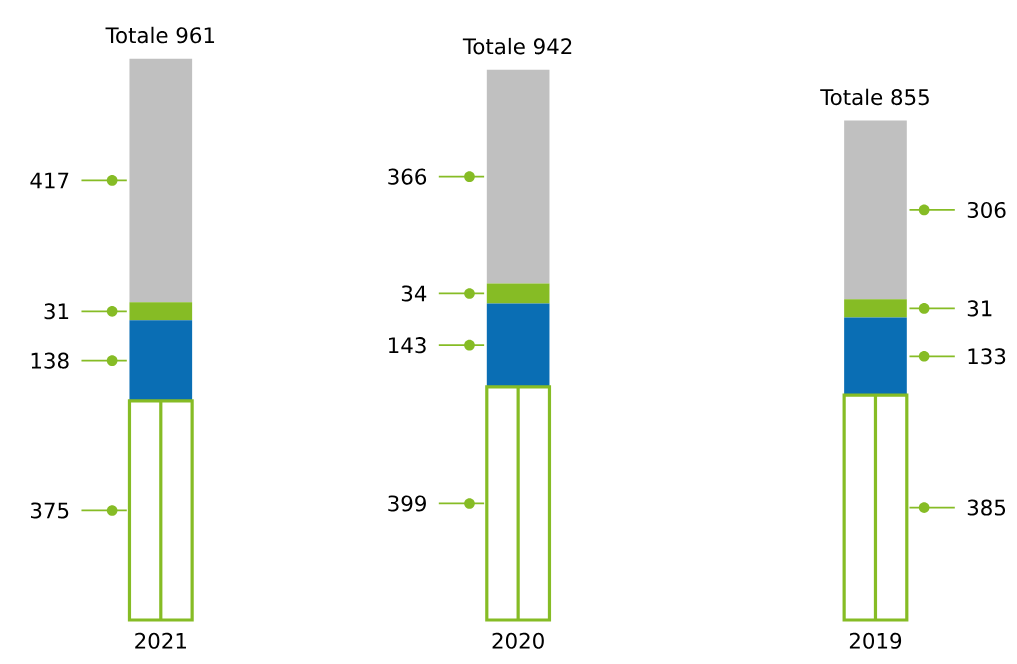  What do you see at coordinates (518, 640) in the screenshot?
I see `x-tick-label: 2020` at bounding box center [518, 640].